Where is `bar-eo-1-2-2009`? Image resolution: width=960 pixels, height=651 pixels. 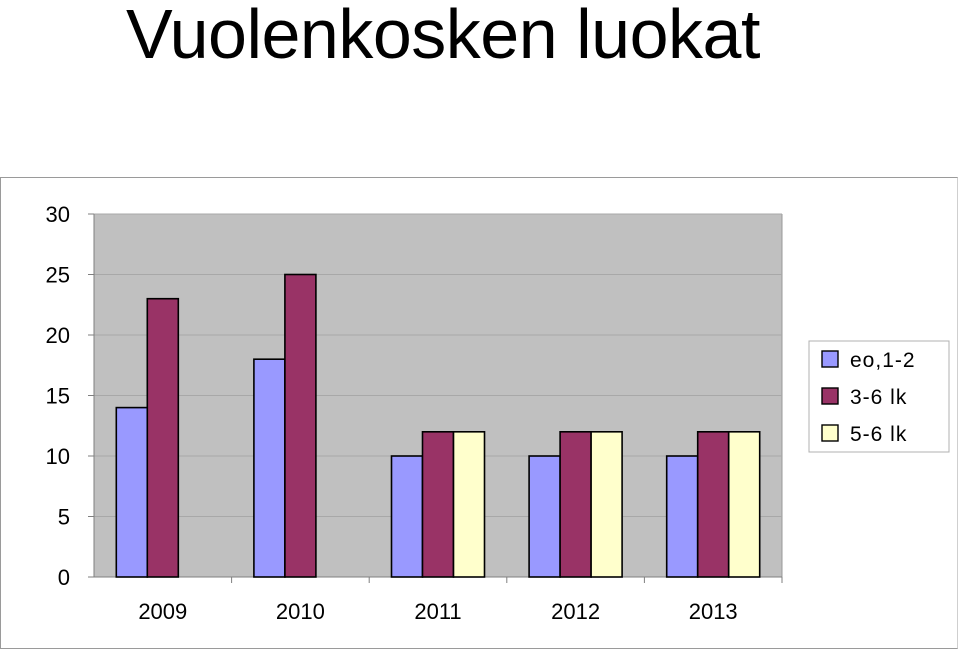
bar-eo-1-2-2009 is located at coordinates (132, 492).